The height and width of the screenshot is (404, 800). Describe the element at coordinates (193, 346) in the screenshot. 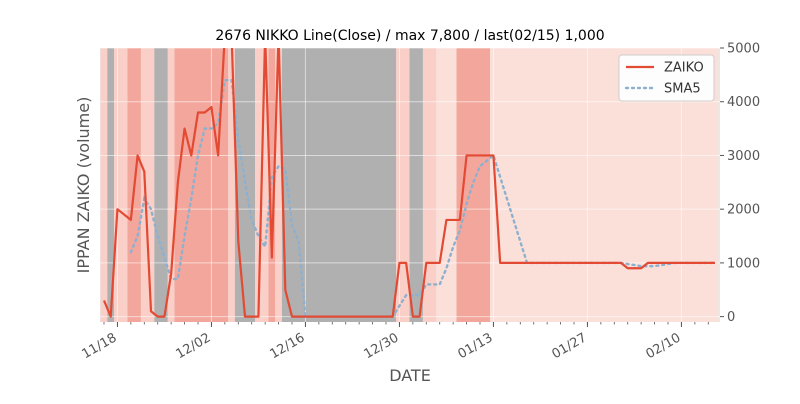

I see `x-tick-label: 12/02` at that location.